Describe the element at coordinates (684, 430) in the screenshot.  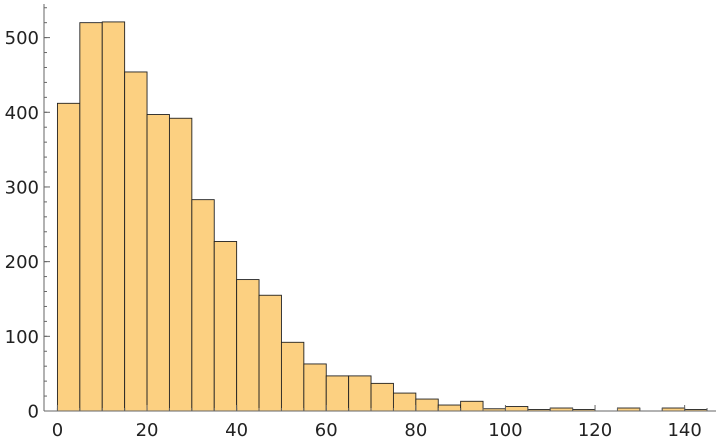
I see `x-tick-label: 140` at that location.